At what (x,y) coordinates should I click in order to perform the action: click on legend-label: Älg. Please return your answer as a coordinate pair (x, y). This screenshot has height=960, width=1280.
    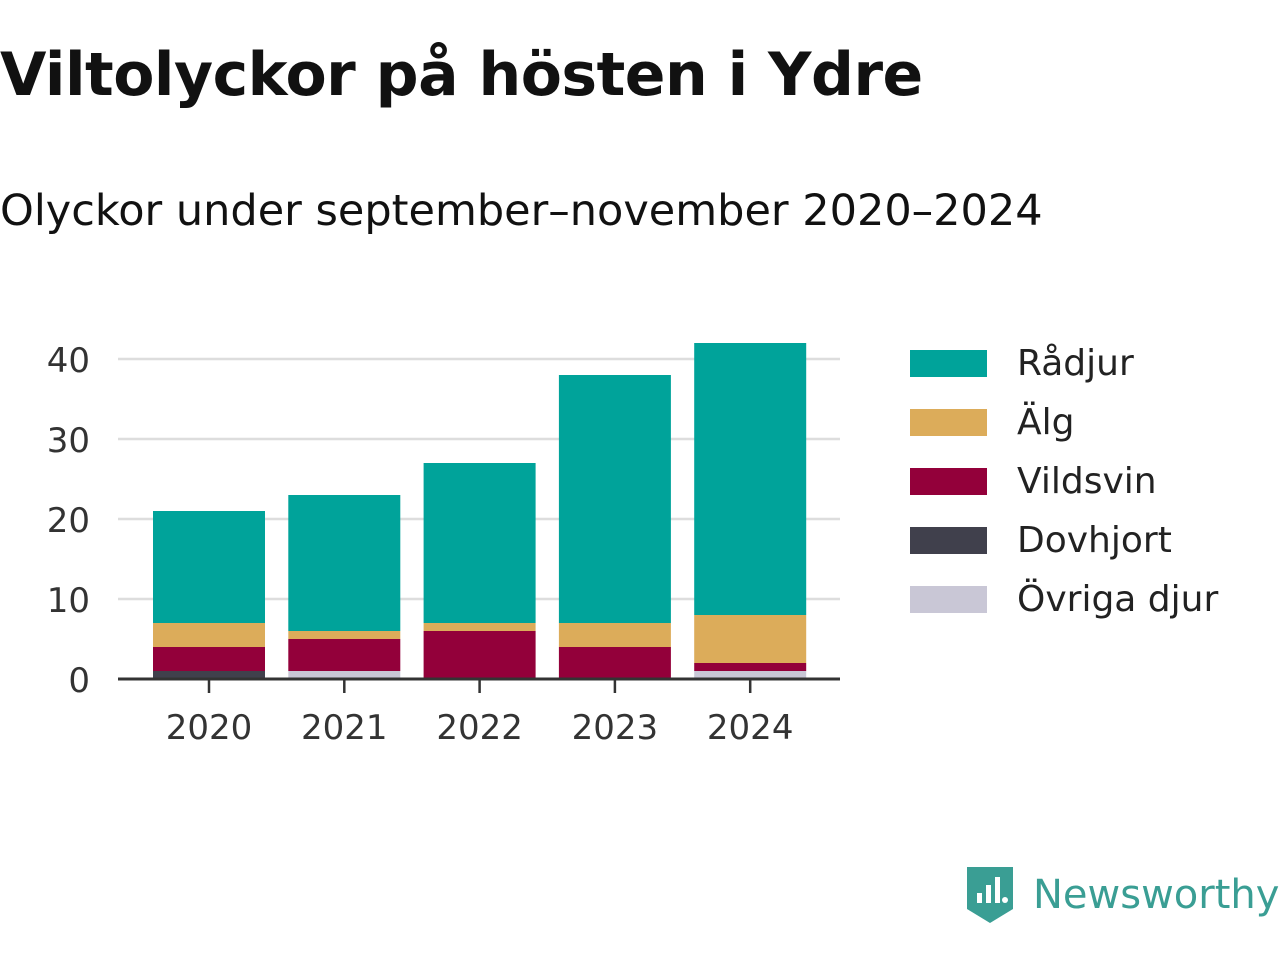
    Looking at the image, I should click on (1046, 422).